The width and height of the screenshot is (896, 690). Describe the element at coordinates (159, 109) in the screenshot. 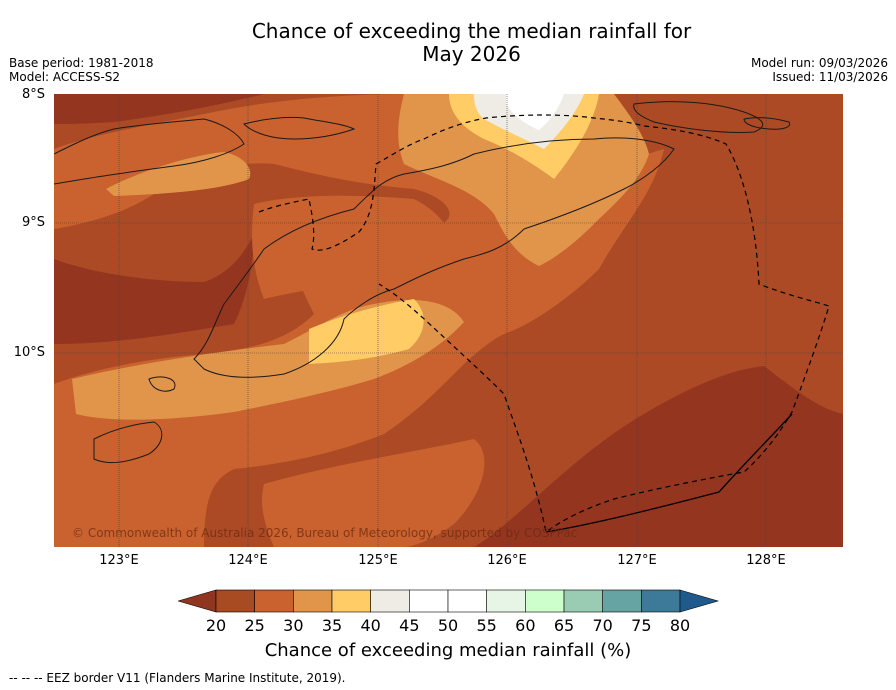

I see `contour-20-nw` at that location.